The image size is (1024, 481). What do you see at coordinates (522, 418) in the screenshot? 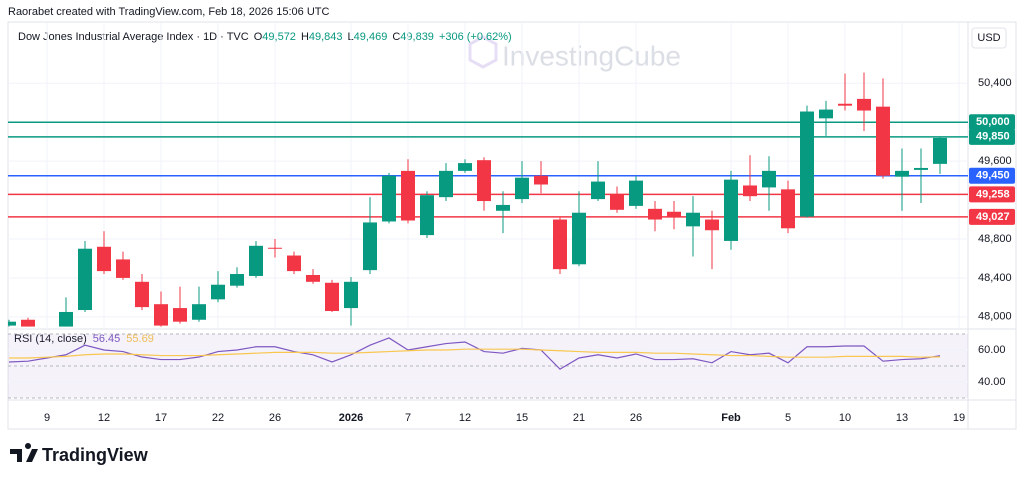
I see `x-tick-label: 15` at bounding box center [522, 418].